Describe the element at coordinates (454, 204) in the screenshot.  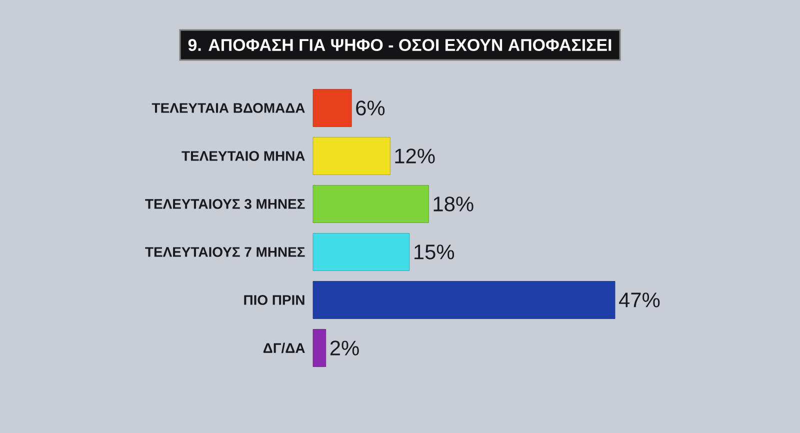
I see `data-label: 18%` at that location.